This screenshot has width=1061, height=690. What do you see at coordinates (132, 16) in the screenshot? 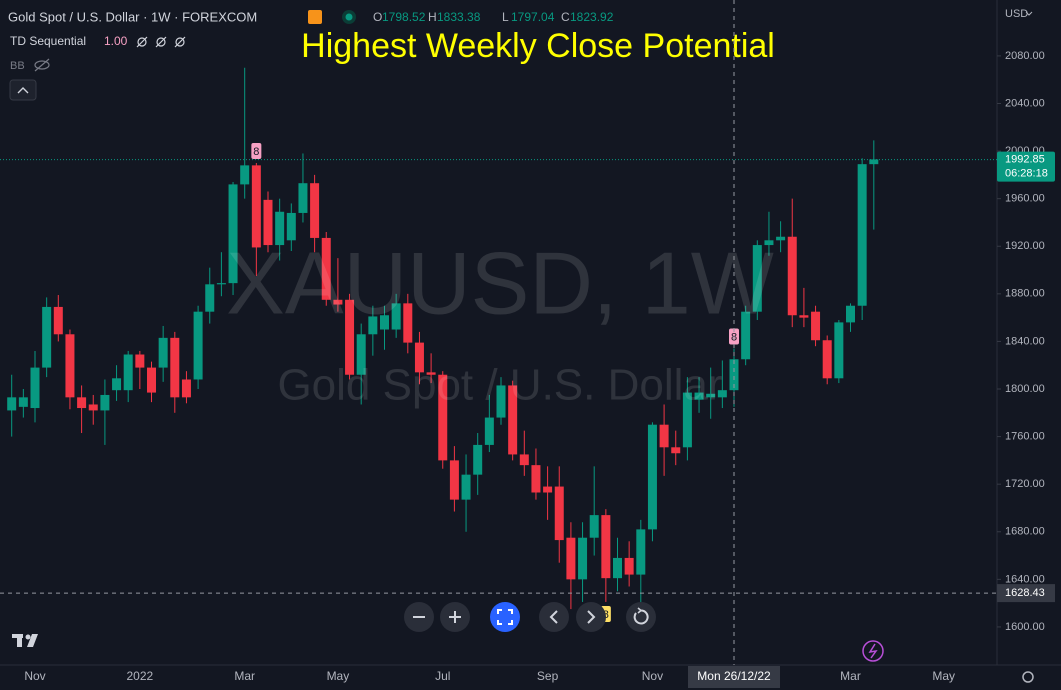
I see `symbol-title: Gold Spot / U.S. Dollar · 1W · FOREXCOM` at bounding box center [132, 16].